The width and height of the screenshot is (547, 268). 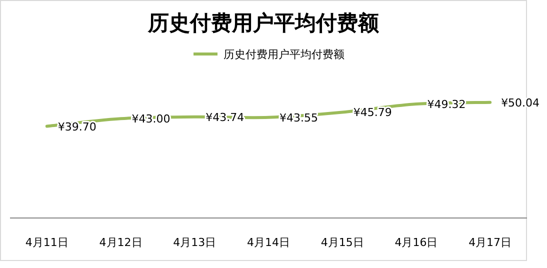 I want to click on data-label: ¥50.04, so click(x=520, y=103).